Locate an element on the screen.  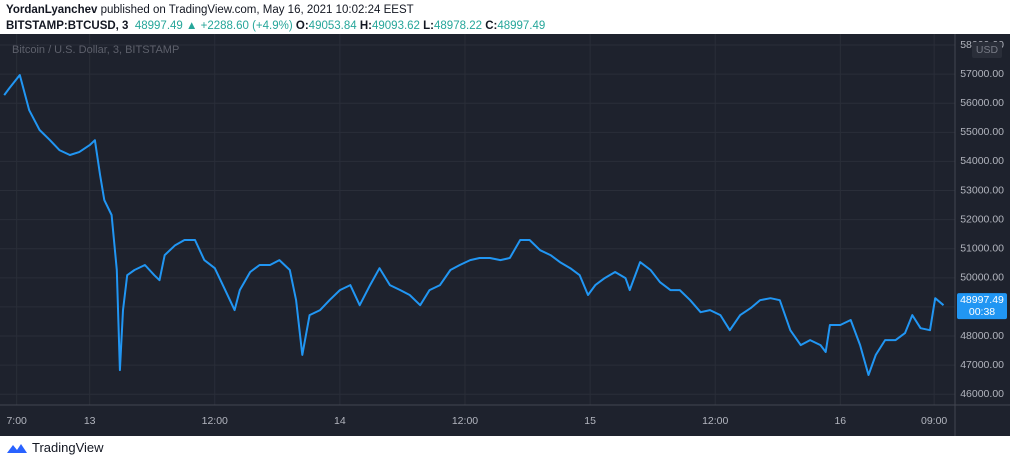
last-price-box is located at coordinates (982, 306).